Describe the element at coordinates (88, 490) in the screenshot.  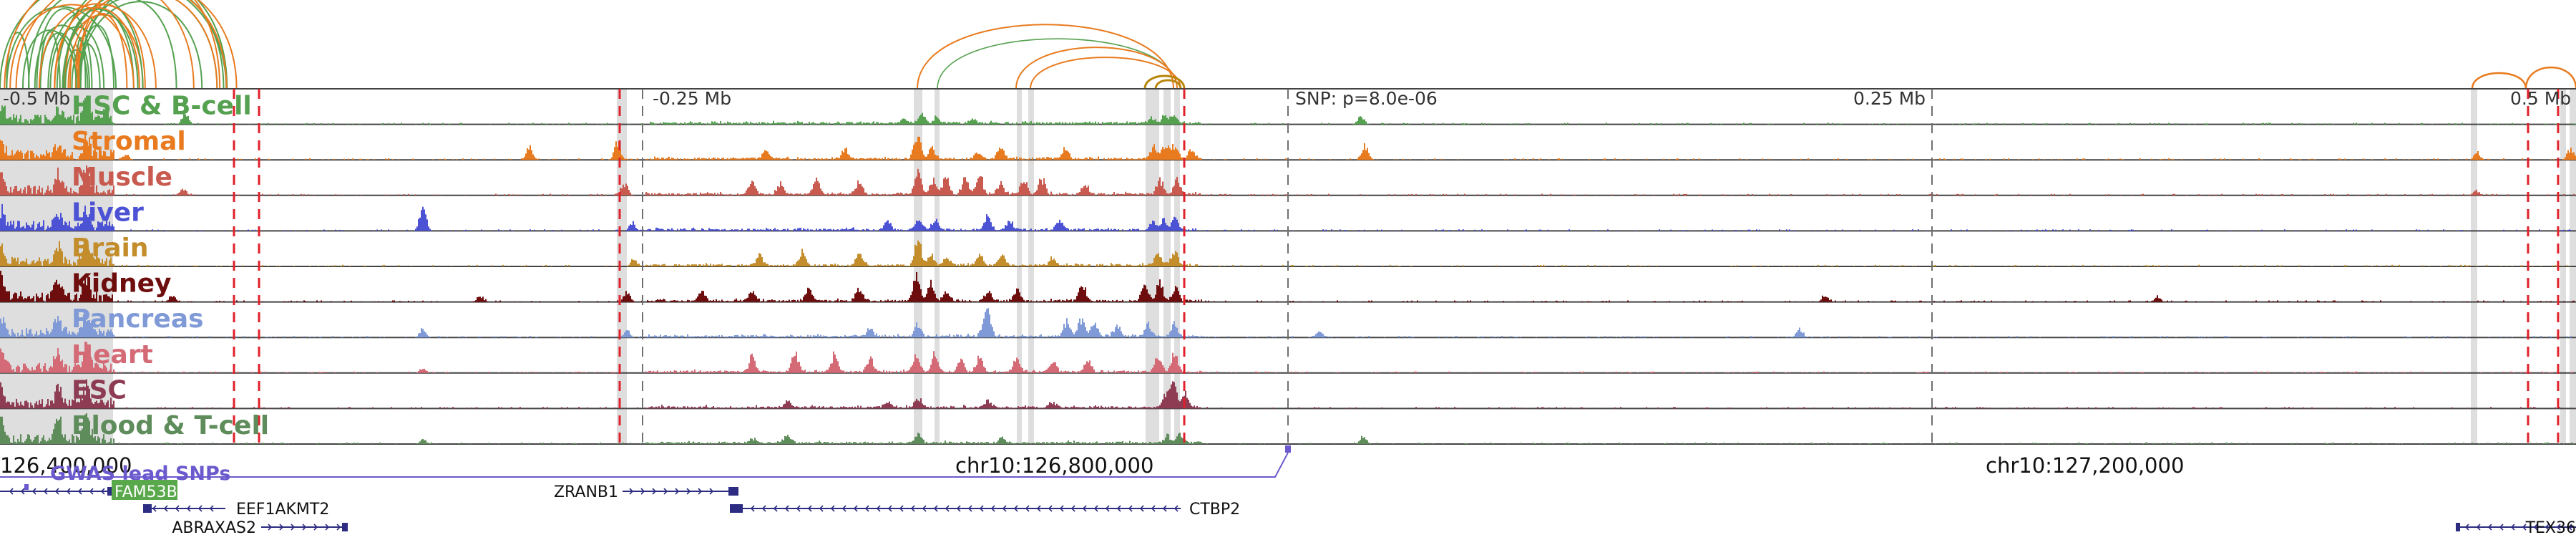
I see `gene: FAM53B` at that location.